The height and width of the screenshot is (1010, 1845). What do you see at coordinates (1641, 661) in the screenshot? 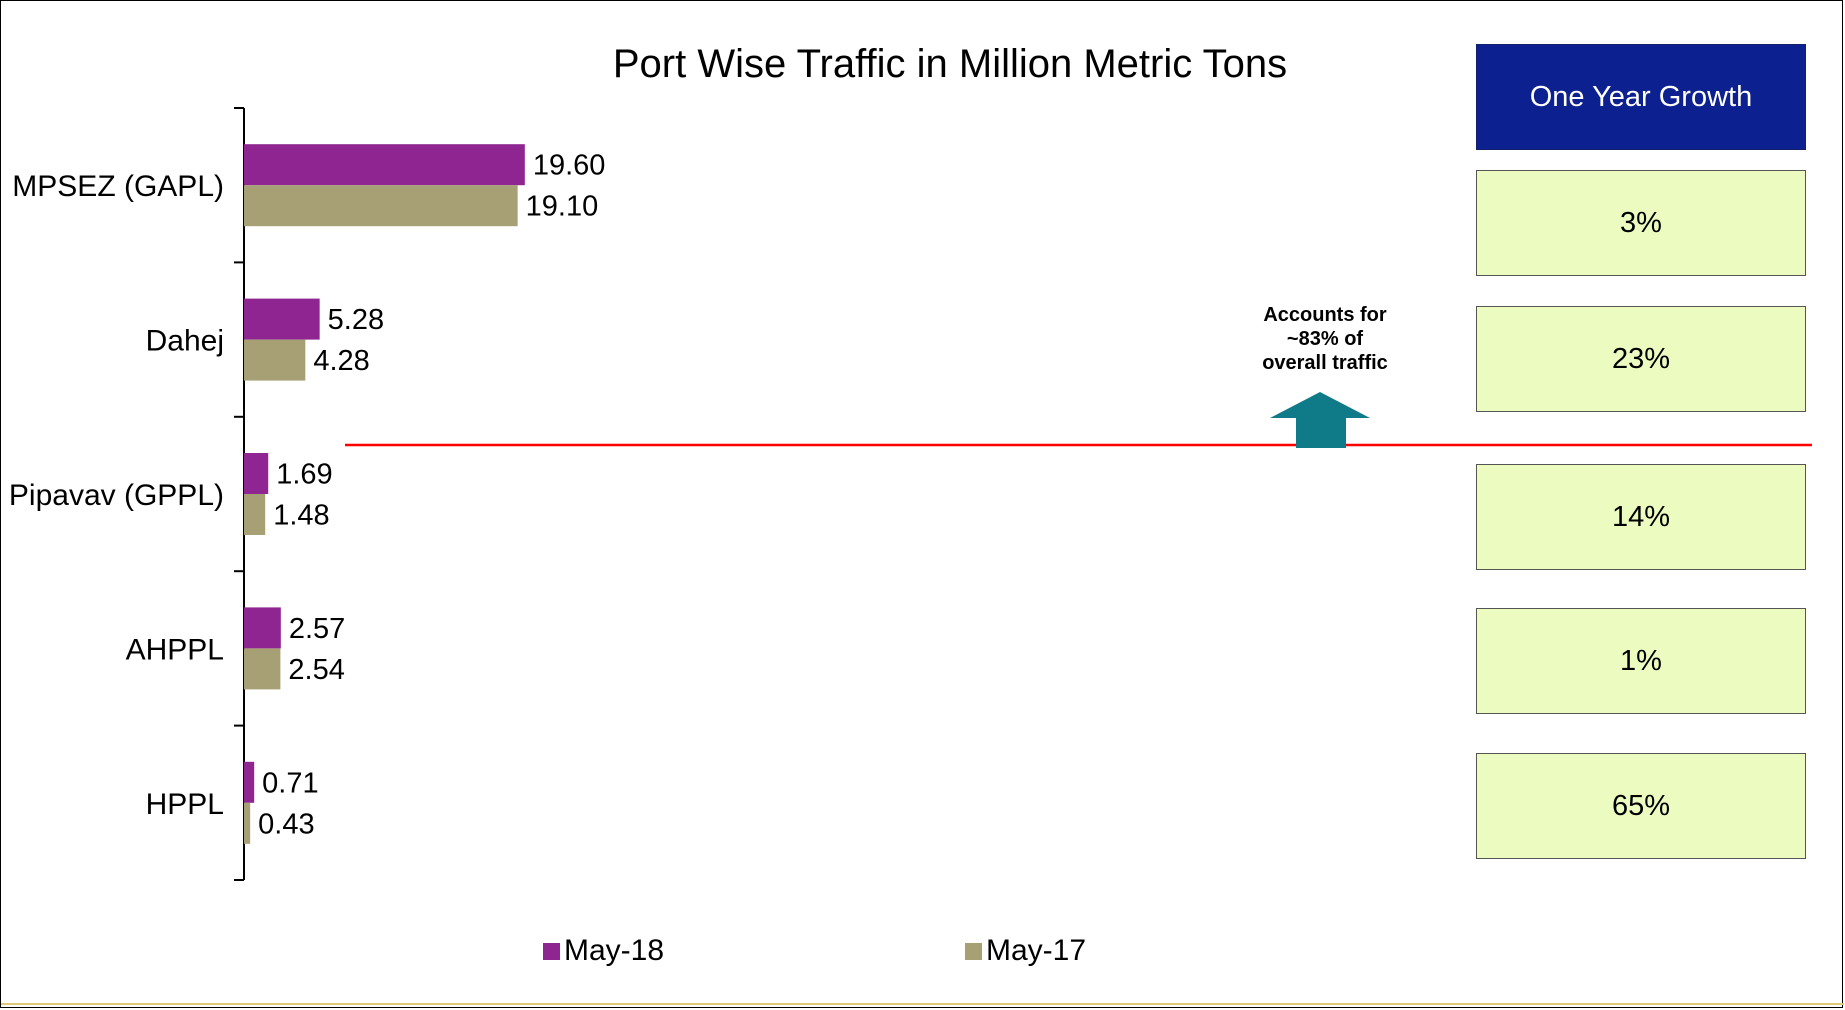
I see `growth-value-ahppl: 1%` at bounding box center [1641, 661].